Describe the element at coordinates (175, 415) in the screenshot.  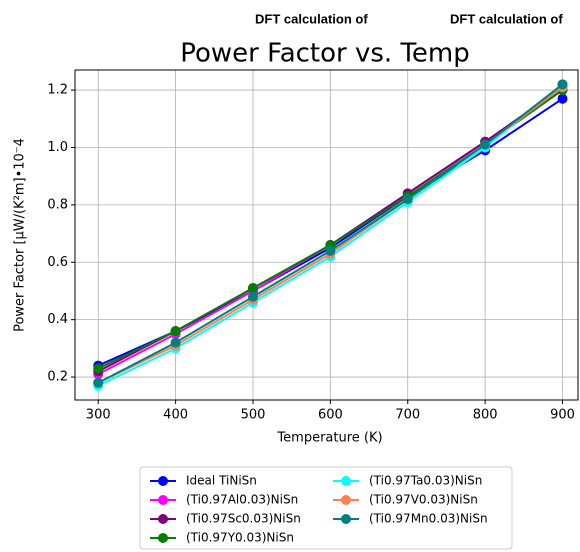
I see `x-tick-label: 400` at that location.